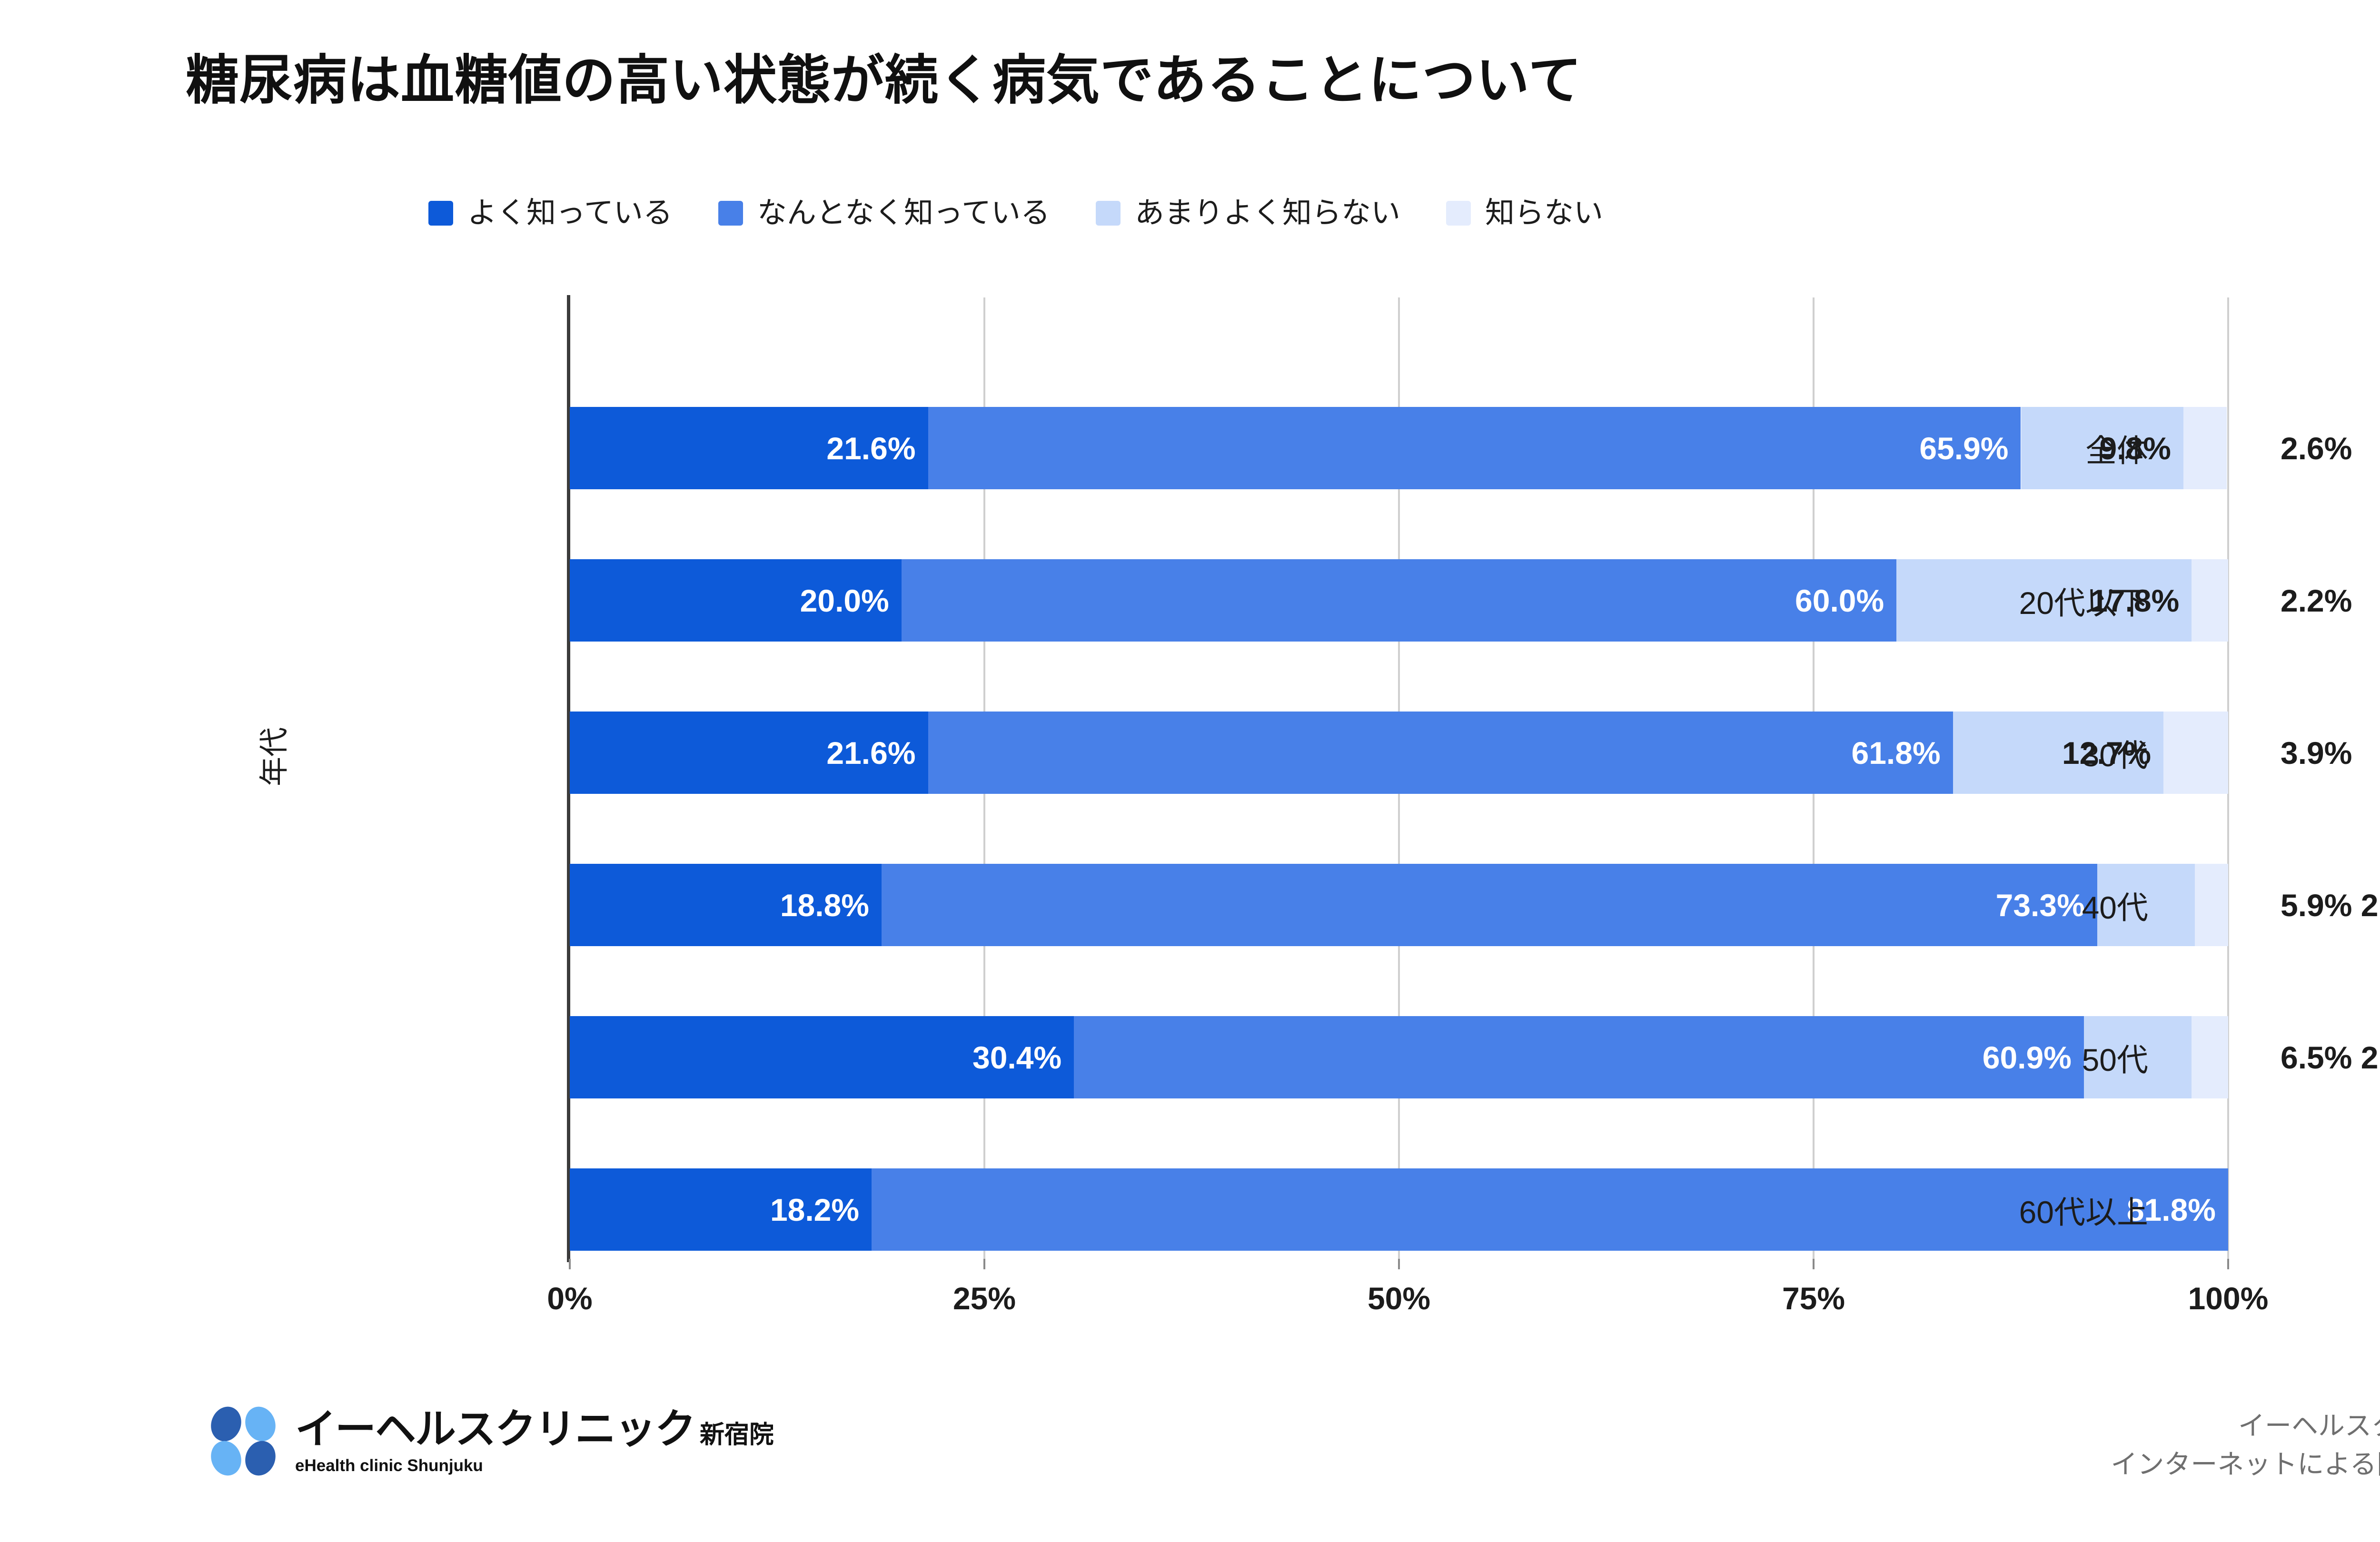 The height and width of the screenshot is (1542, 2380). Describe the element at coordinates (2083, 603) in the screenshot. I see `y-category-label-1: 20代以下` at that location.